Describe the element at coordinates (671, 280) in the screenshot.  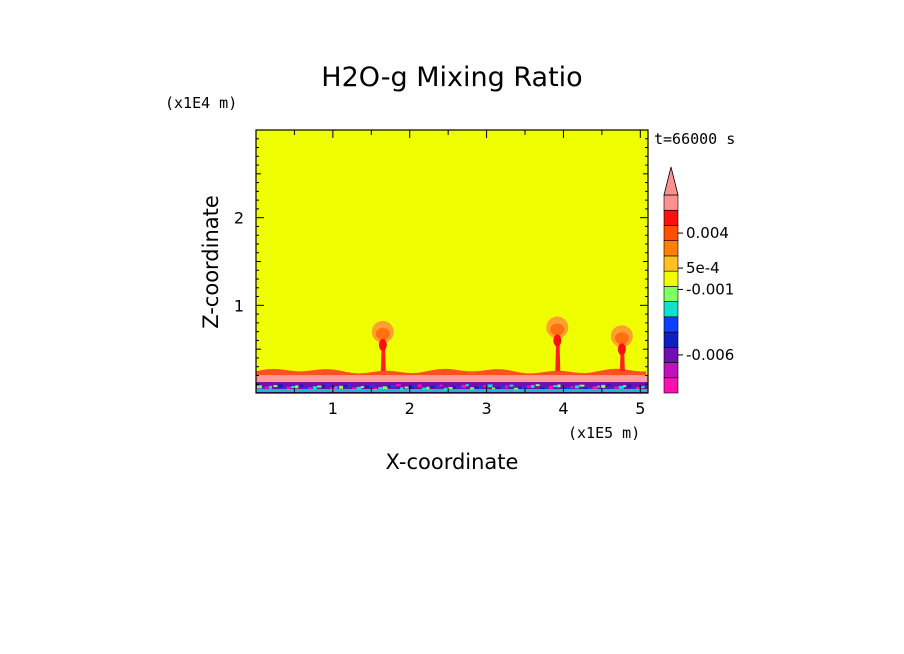
I see `colorbar` at that location.